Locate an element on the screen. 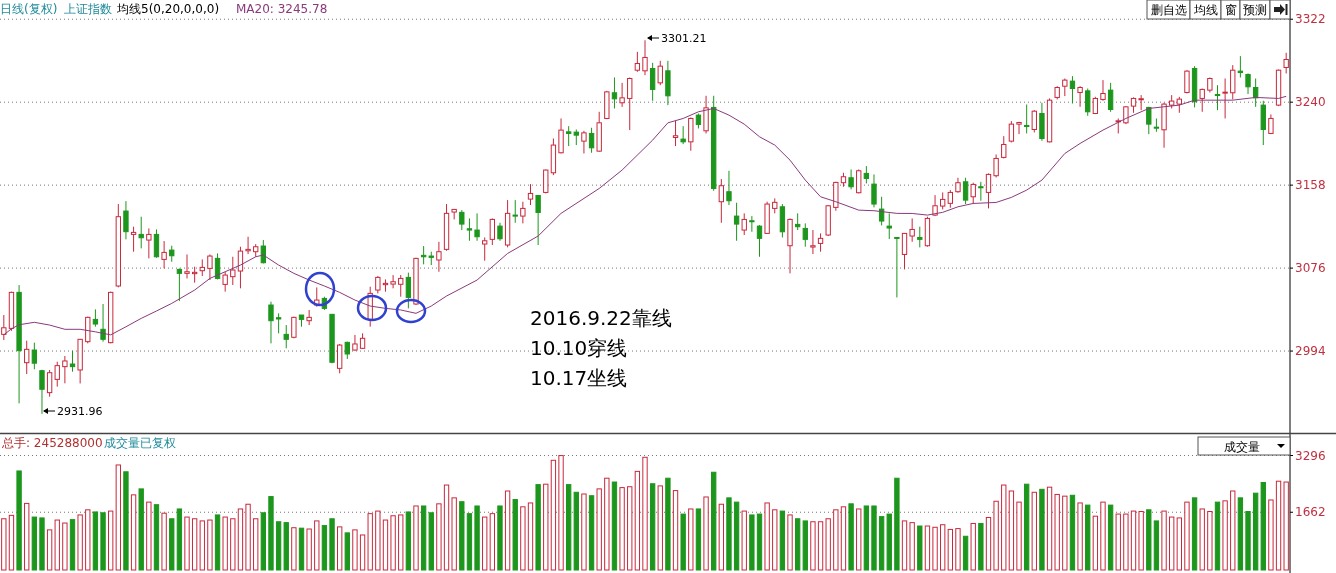 This screenshot has height=573, width=1336. text: 成交量 is located at coordinates (1242, 447).